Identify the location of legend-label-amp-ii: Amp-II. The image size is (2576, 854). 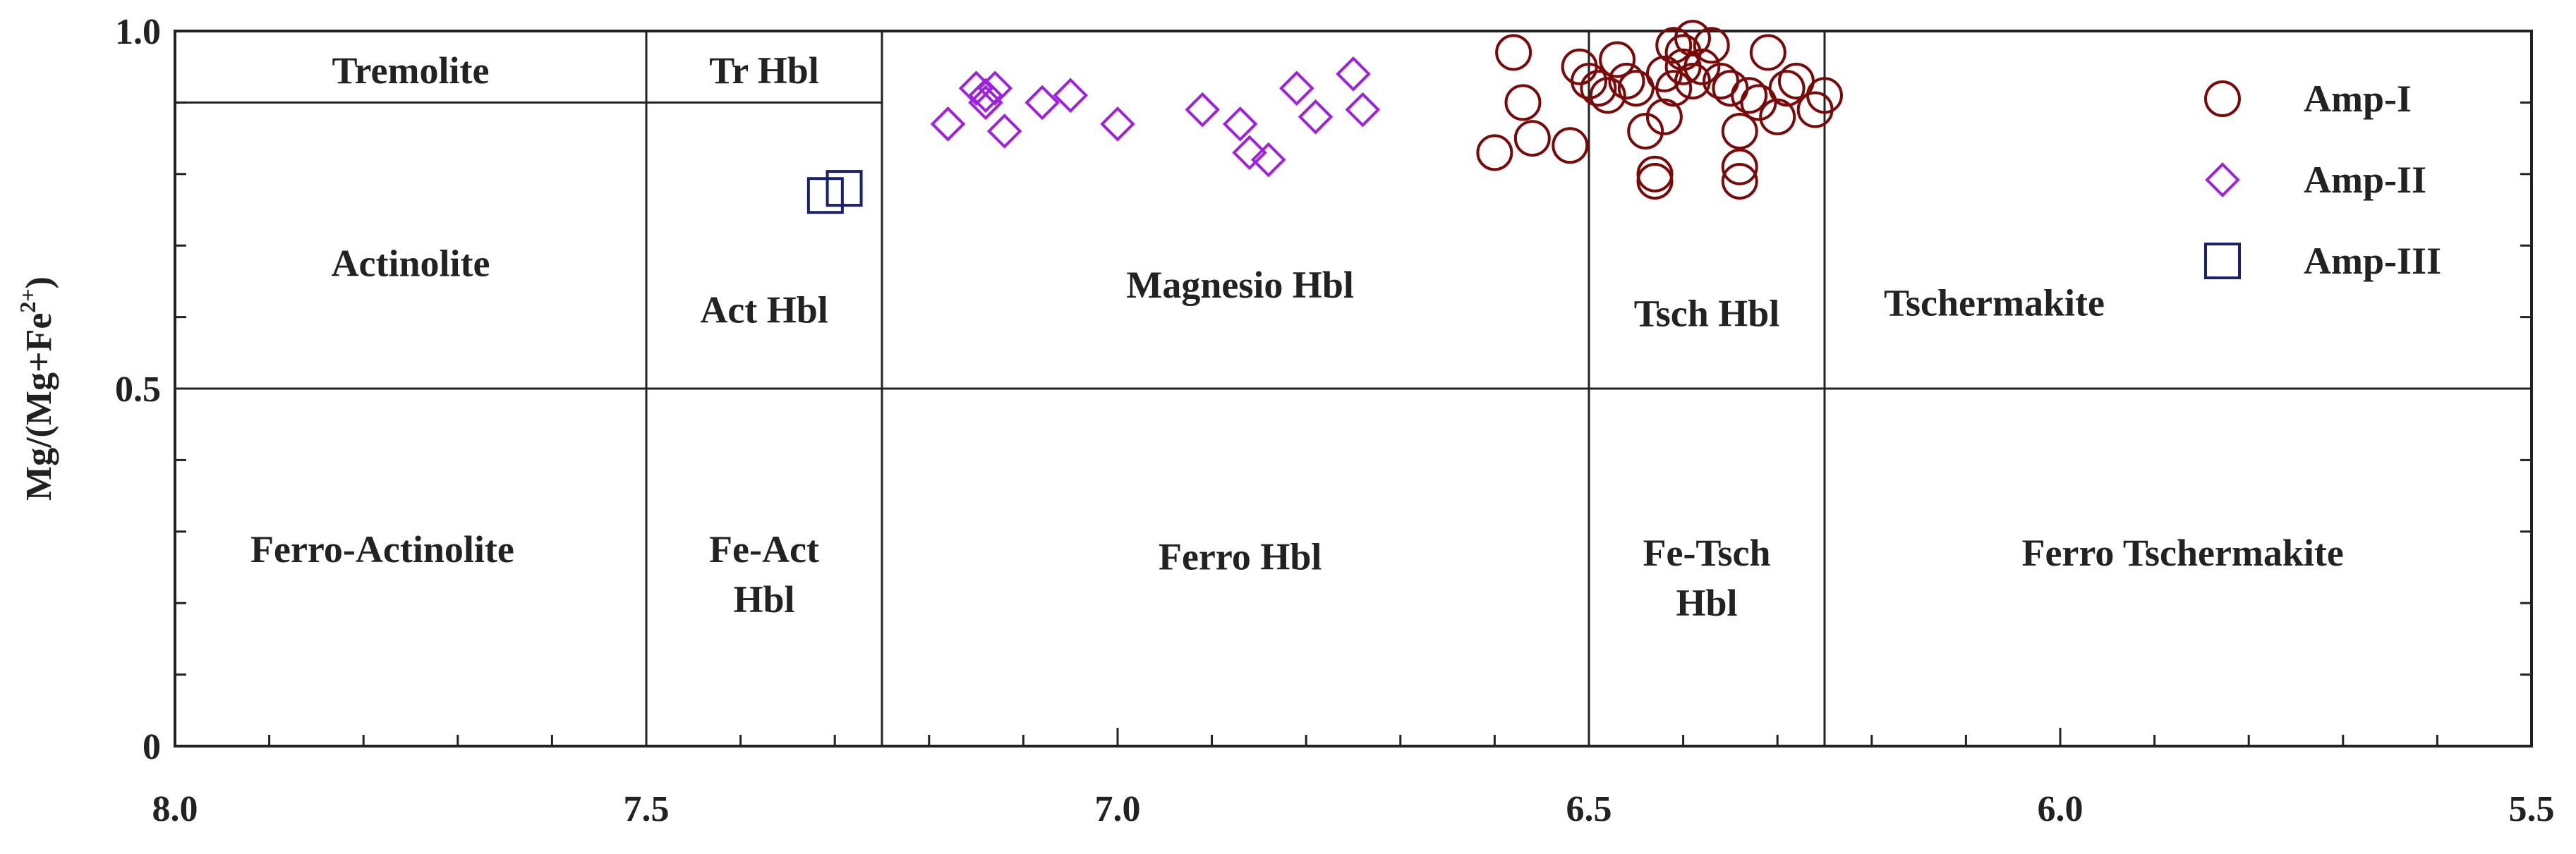
(2365, 180).